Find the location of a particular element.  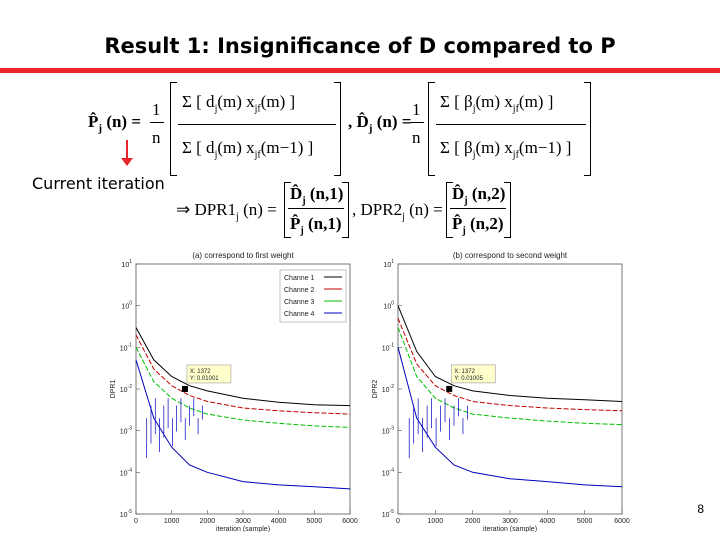

title-rule is located at coordinates (360, 70).